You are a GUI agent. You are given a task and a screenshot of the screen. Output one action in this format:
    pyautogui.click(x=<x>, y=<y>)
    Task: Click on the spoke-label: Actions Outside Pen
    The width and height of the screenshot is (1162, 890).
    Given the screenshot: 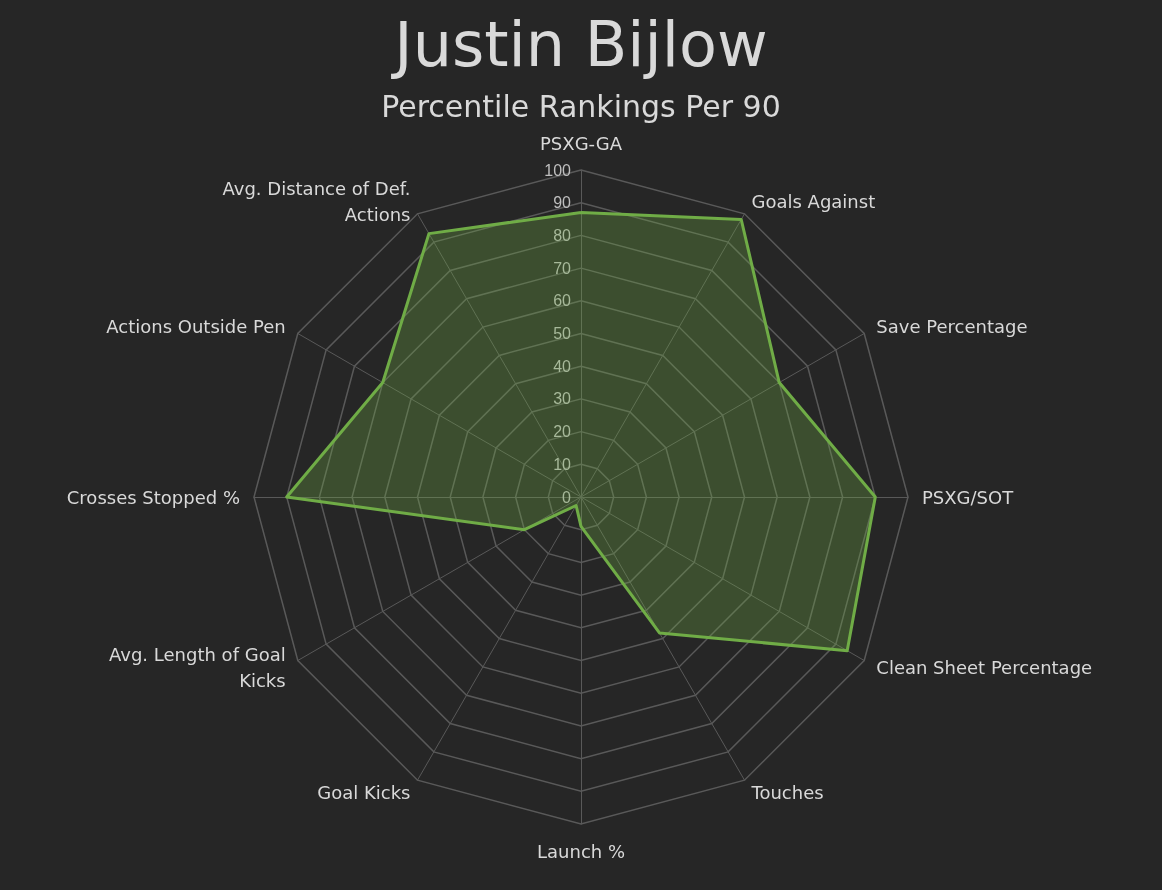 What is the action you would take?
    pyautogui.click(x=196, y=326)
    